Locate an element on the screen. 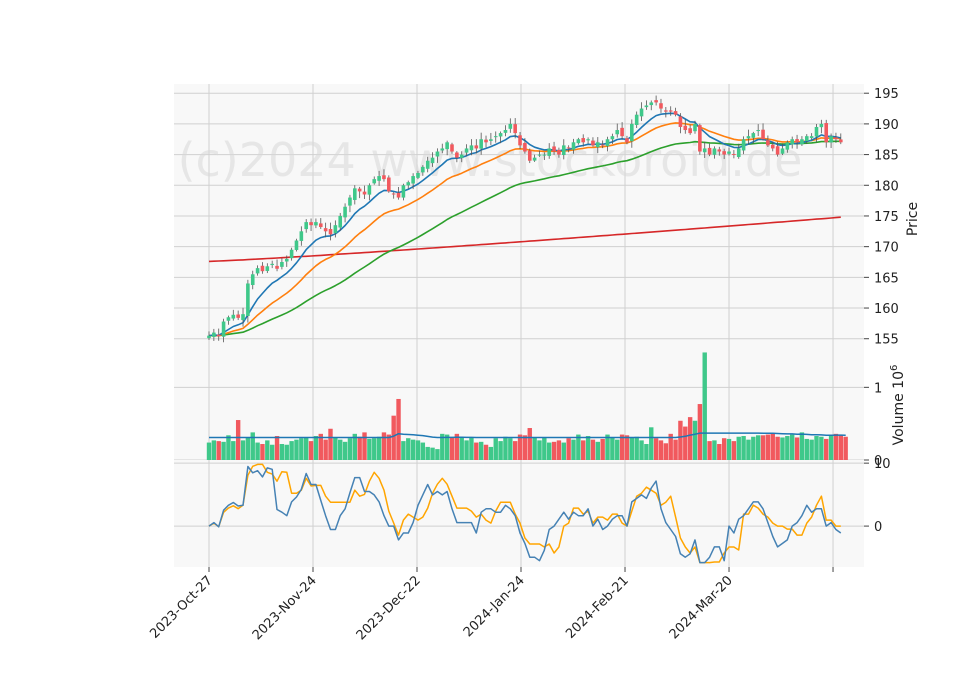 This screenshot has height=690, width=960. price-tick-label: 180 is located at coordinates (886, 186).